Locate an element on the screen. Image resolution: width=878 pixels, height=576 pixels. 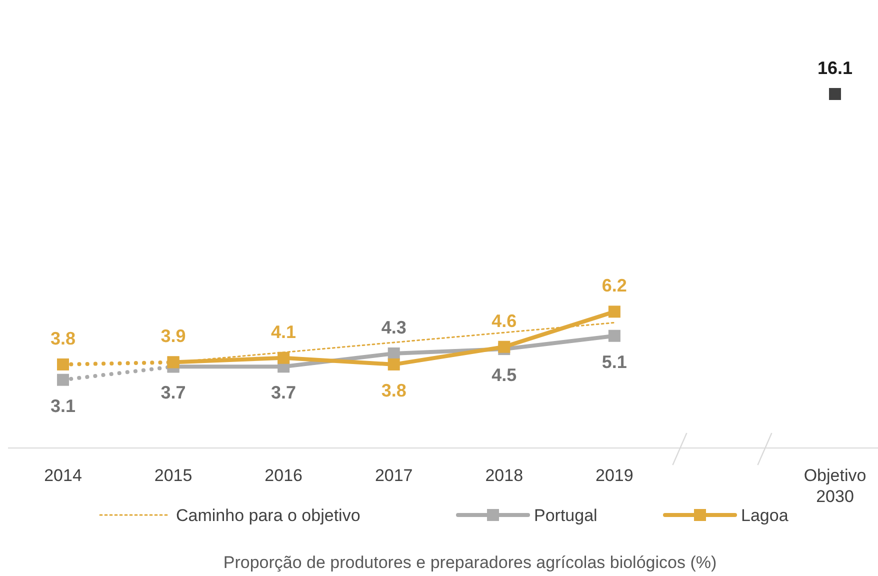
legend-label: Portugal is located at coordinates (566, 515).